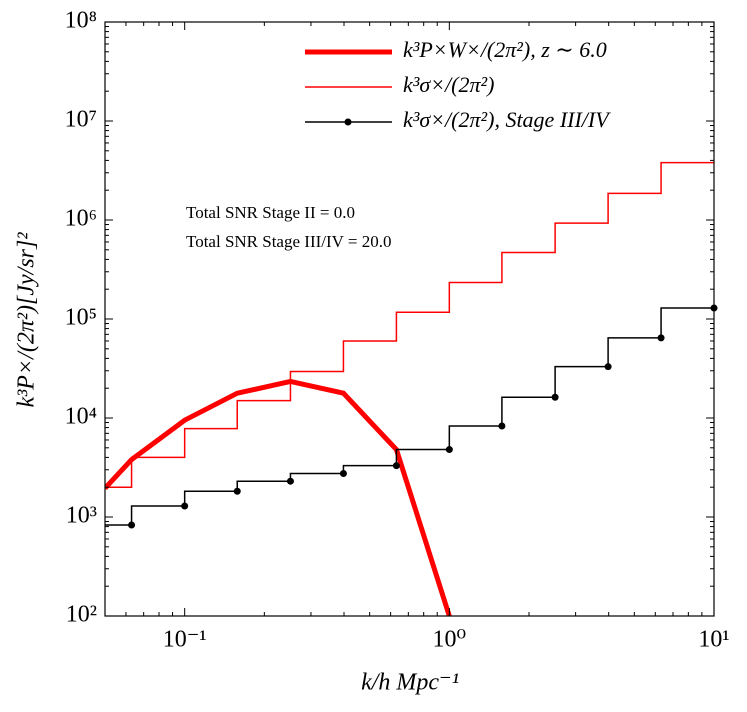 The width and height of the screenshot is (747, 712). What do you see at coordinates (270, 212) in the screenshot?
I see `annotation: Total SNR Stage II = 0.0` at bounding box center [270, 212].